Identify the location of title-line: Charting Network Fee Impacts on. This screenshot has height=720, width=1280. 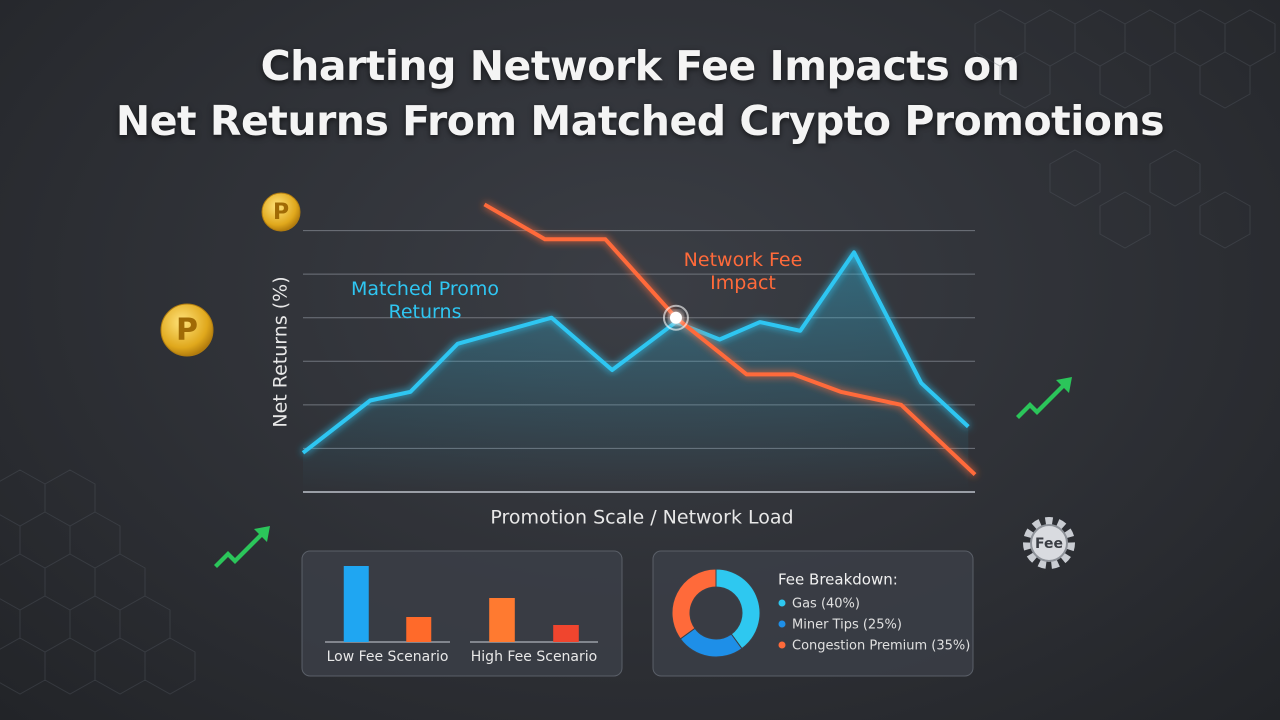
(640, 66).